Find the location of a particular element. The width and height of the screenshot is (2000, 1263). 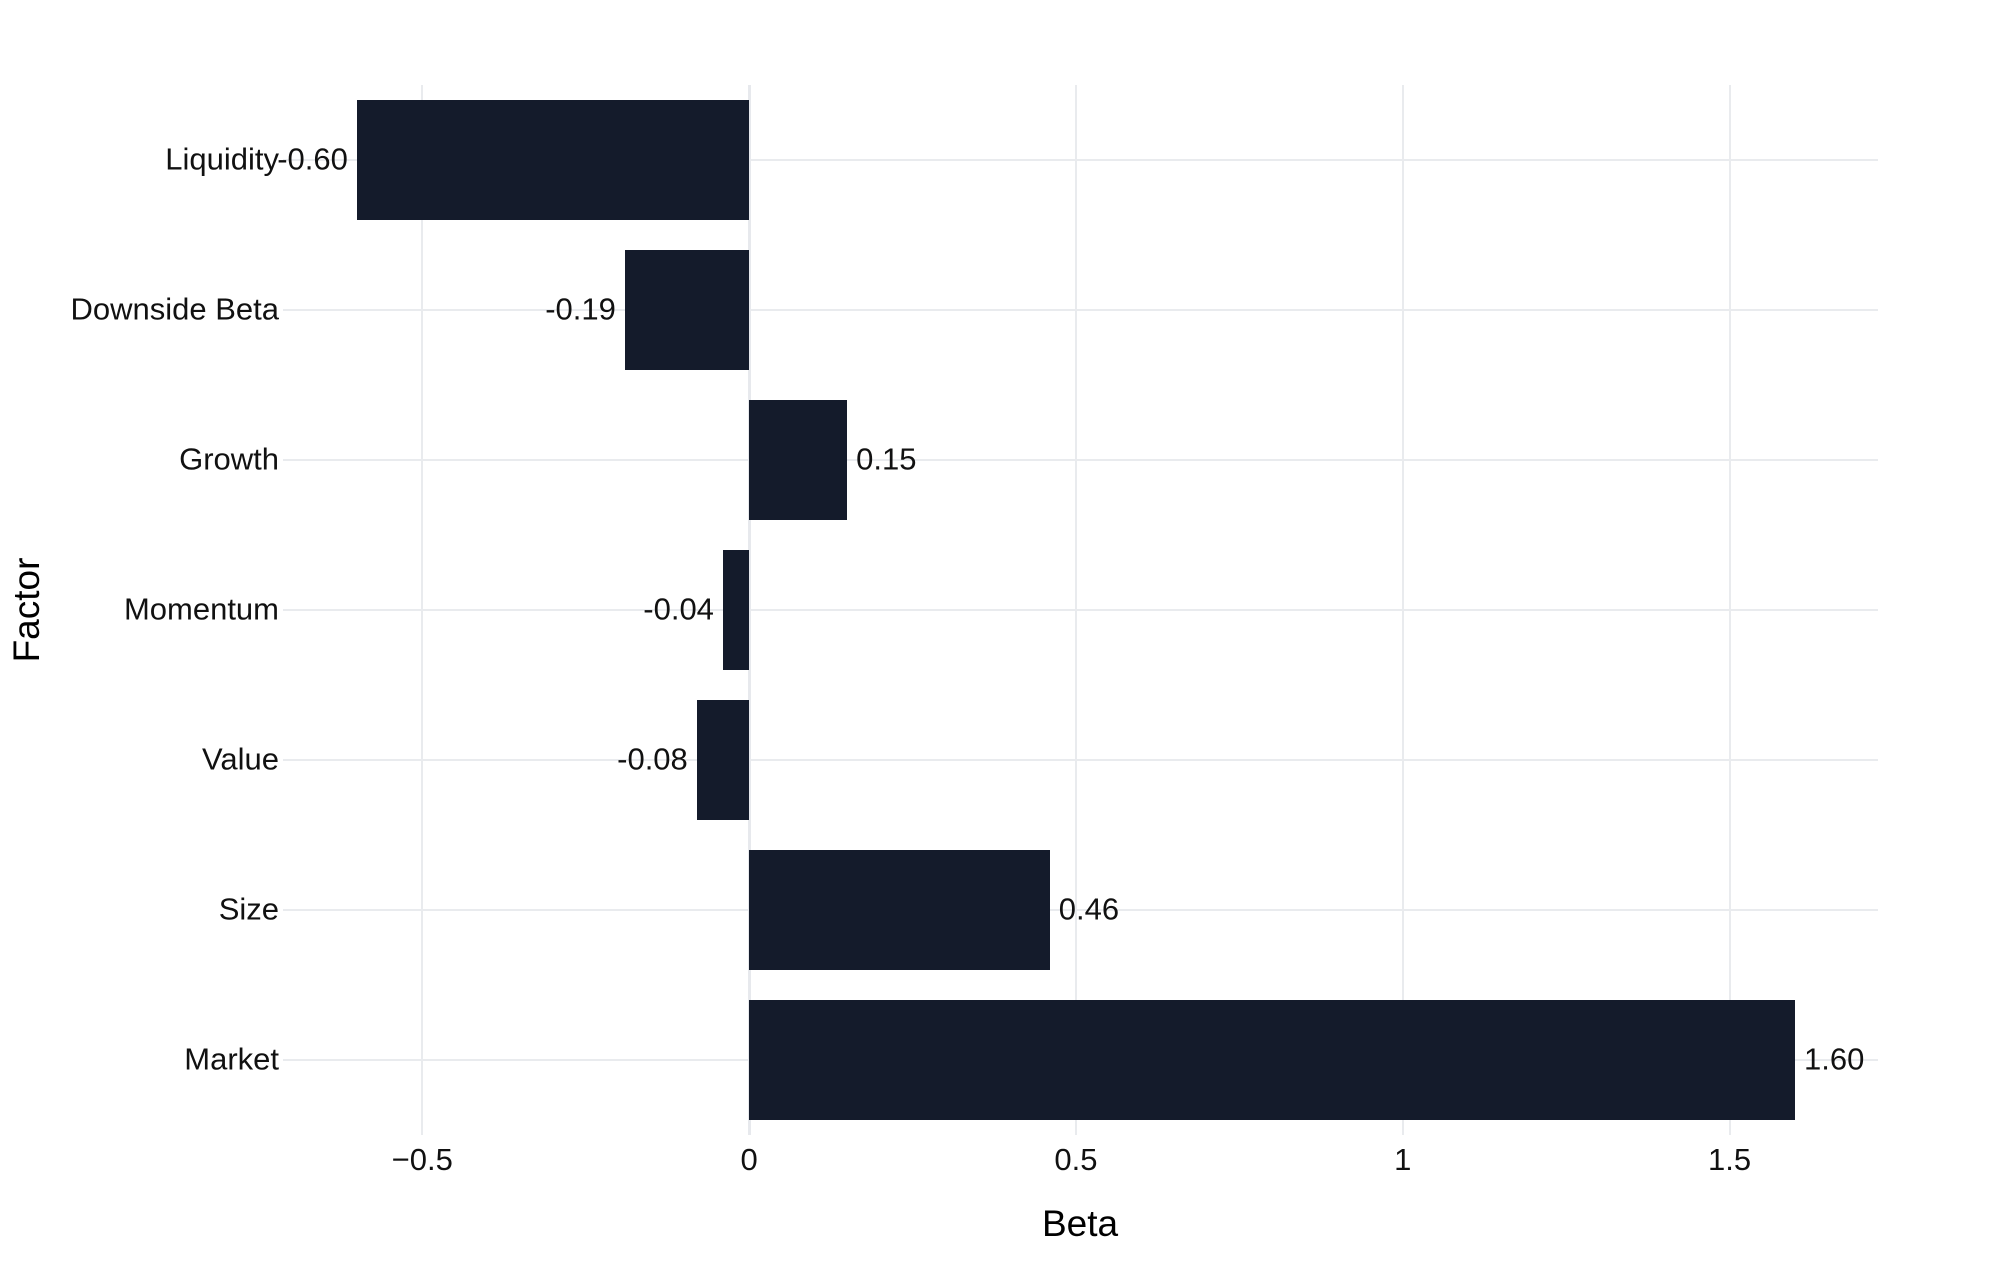

bar-value-label: -0.04 is located at coordinates (678, 609).